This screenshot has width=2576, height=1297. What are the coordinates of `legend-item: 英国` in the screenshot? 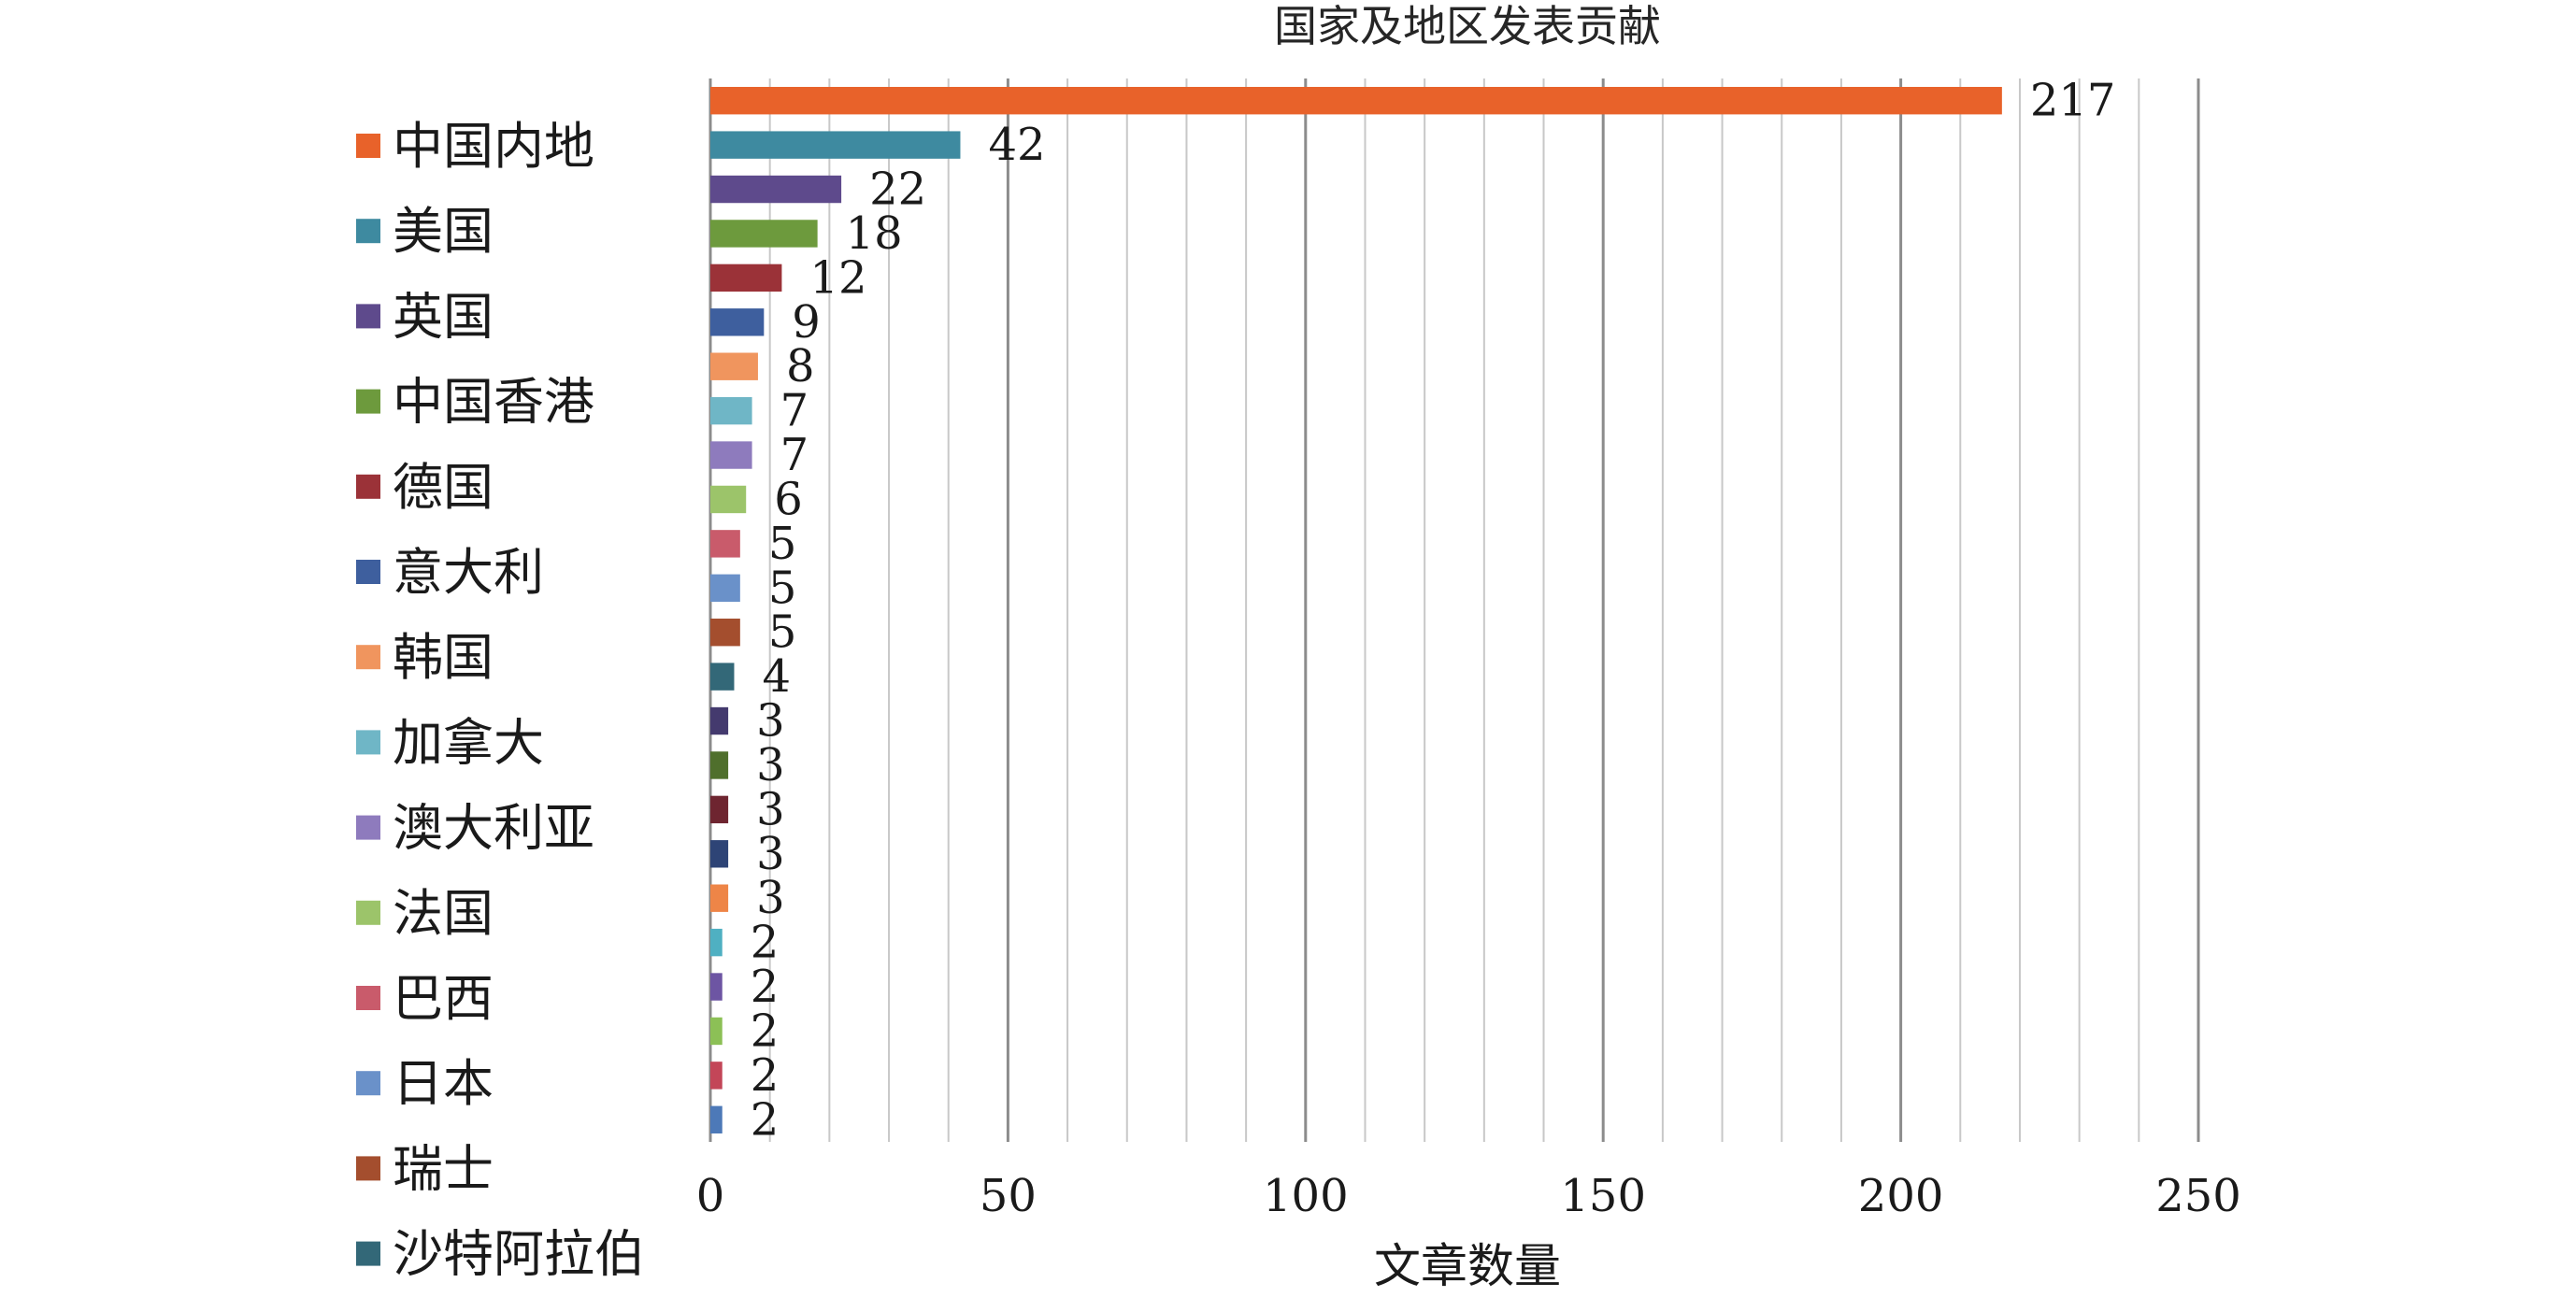 It's located at (425, 316).